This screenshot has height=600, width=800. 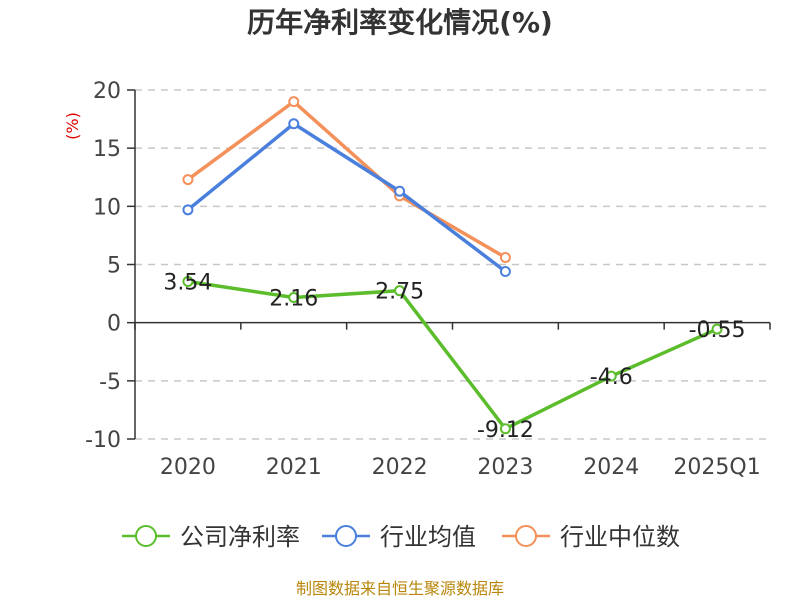 What do you see at coordinates (400, 22) in the screenshot?
I see `chart-title: 历年净利率变化情况(%)` at bounding box center [400, 22].